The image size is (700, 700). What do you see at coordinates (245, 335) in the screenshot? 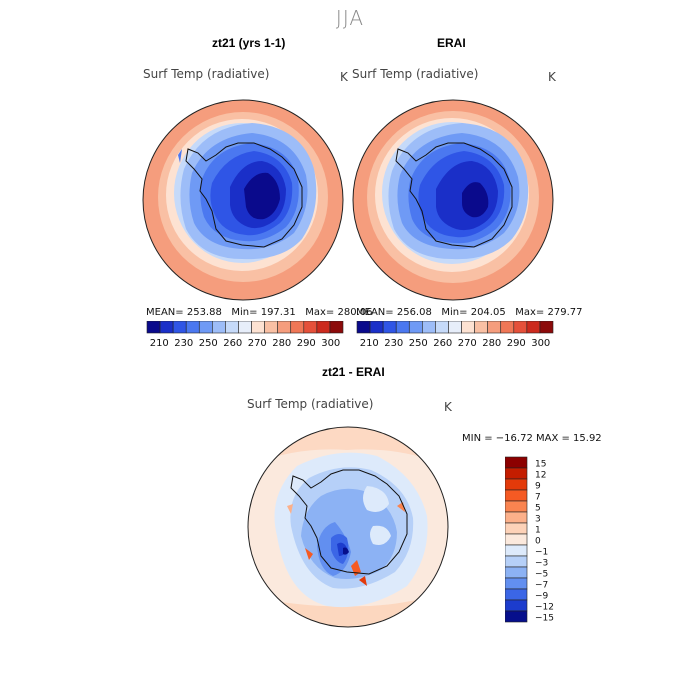
I see `panel-1-colorbar: 210 230 250 260 270 280 290 300` at bounding box center [245, 335].